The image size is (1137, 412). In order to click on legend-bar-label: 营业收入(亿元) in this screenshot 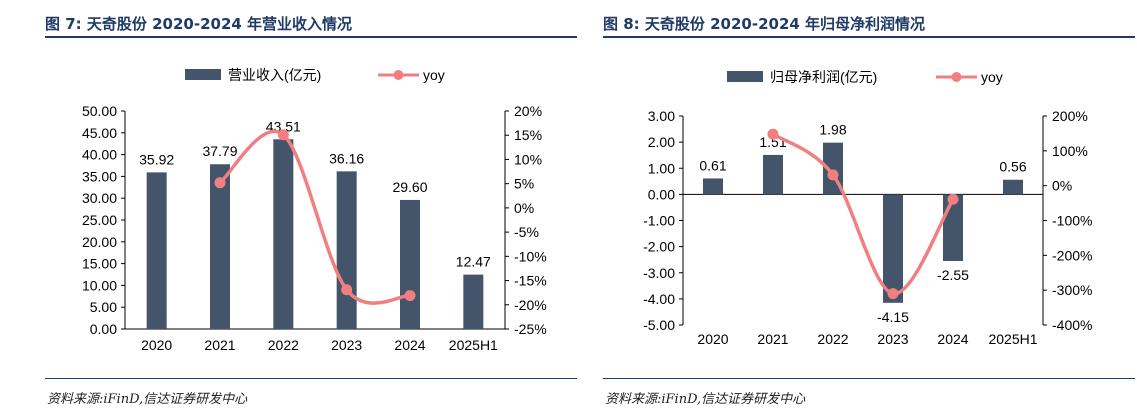, I will do `click(274, 75)`.